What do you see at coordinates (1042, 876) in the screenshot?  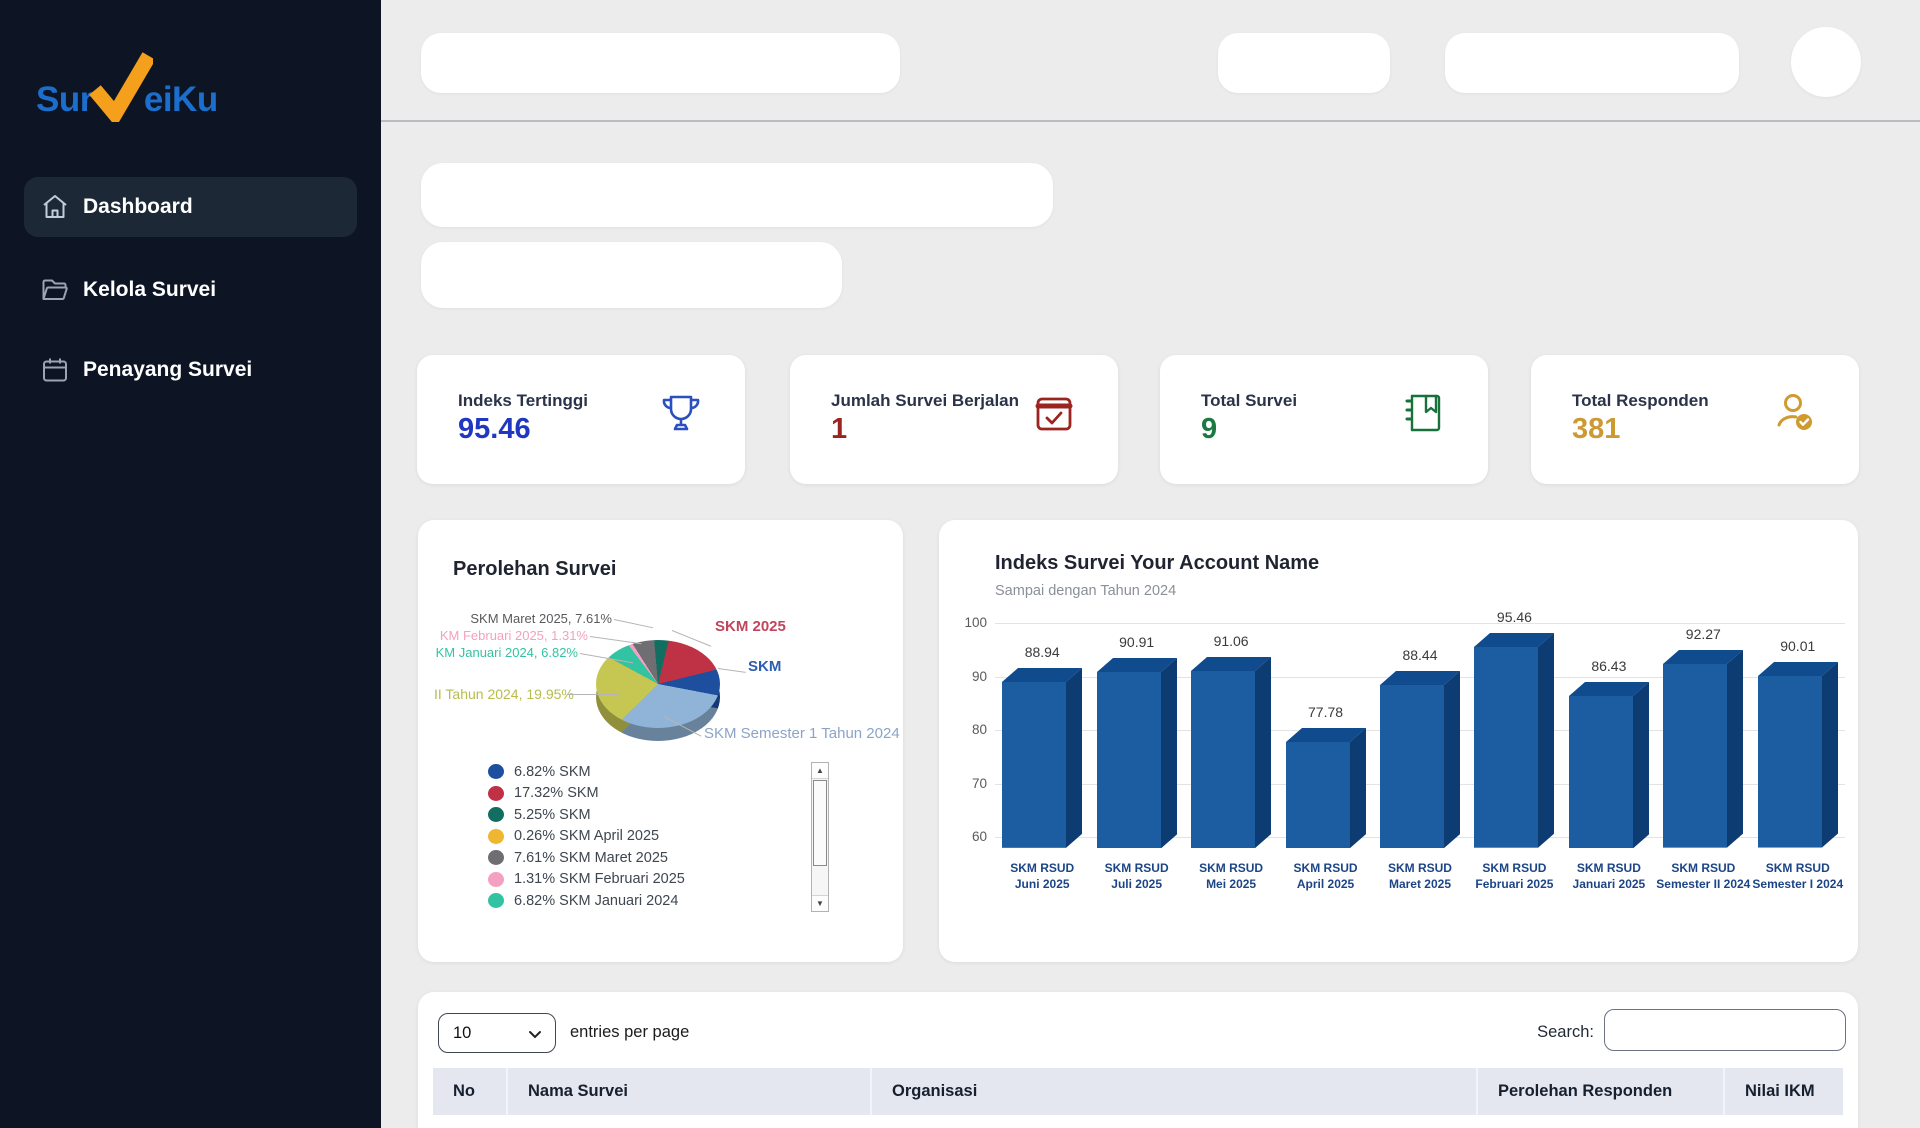 I see `x-axis-category-label: SKM RSUD Juni 2025` at bounding box center [1042, 876].